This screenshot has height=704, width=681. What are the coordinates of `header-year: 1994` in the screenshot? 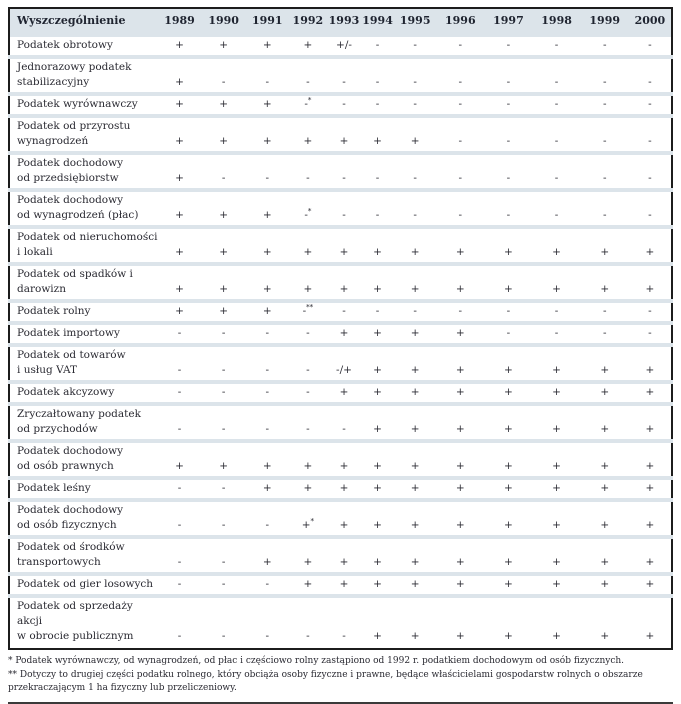 It's located at (378, 22).